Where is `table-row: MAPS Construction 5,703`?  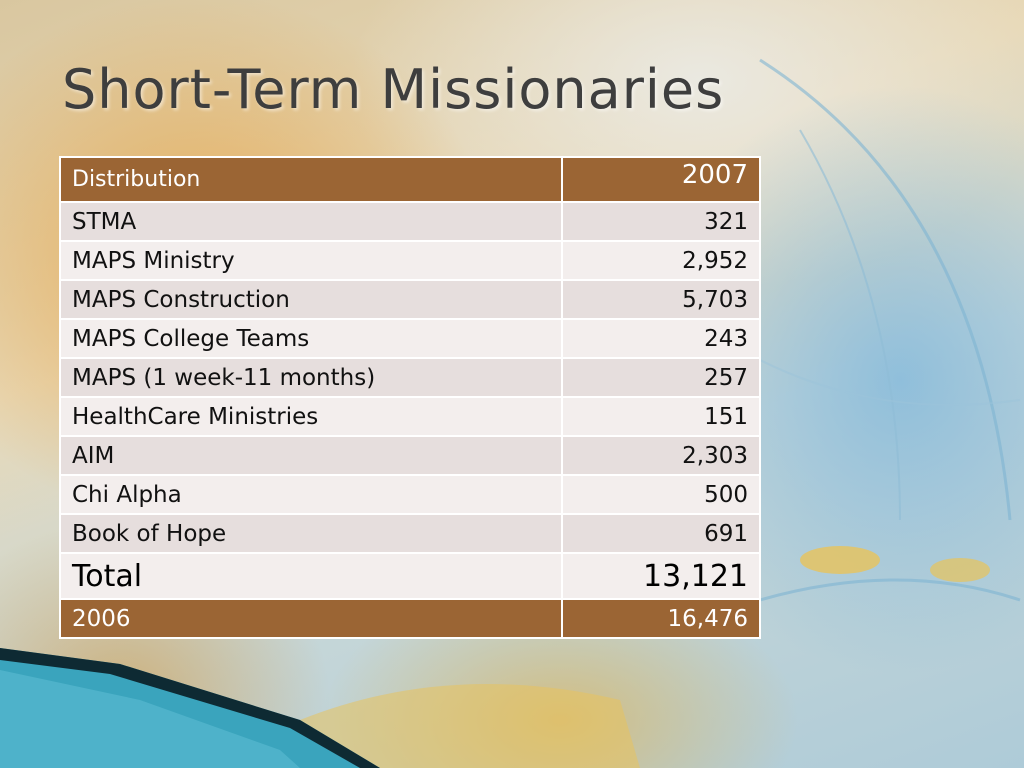 table-row: MAPS Construction 5,703 is located at coordinates (409, 299).